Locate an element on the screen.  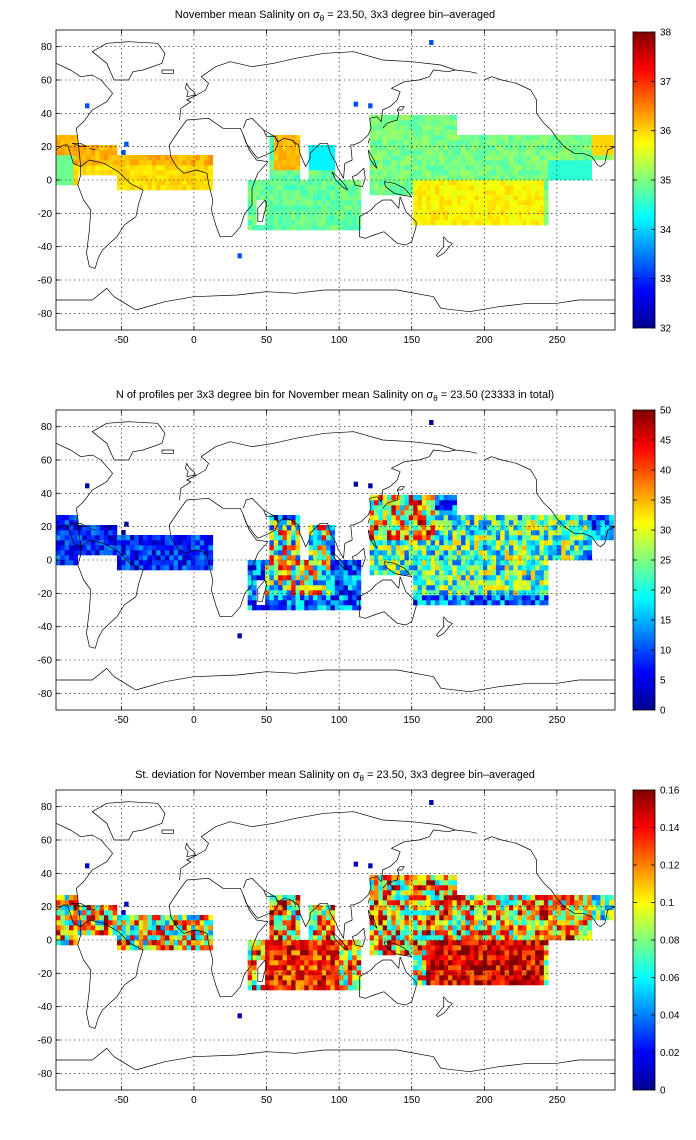
x-tick-label: 150 is located at coordinates (411, 340).